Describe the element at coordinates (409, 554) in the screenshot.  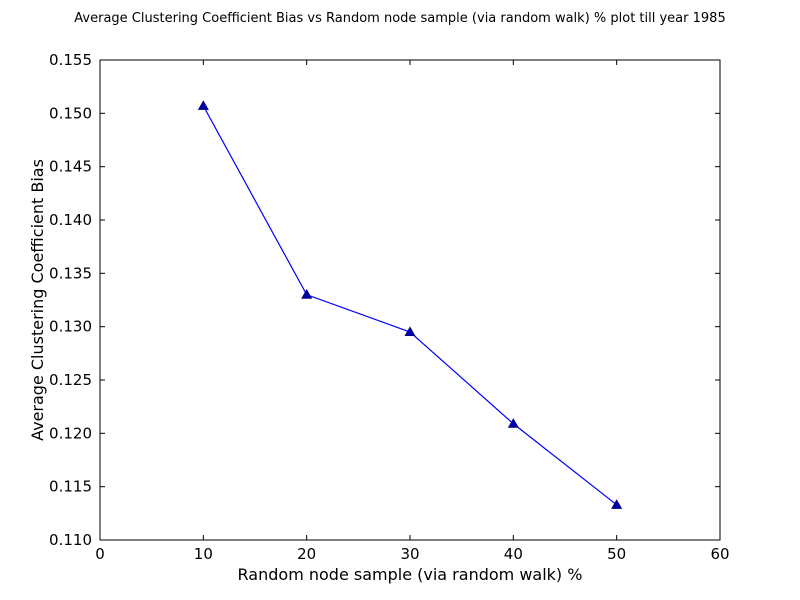
I see `x-tick-label: 30` at that location.